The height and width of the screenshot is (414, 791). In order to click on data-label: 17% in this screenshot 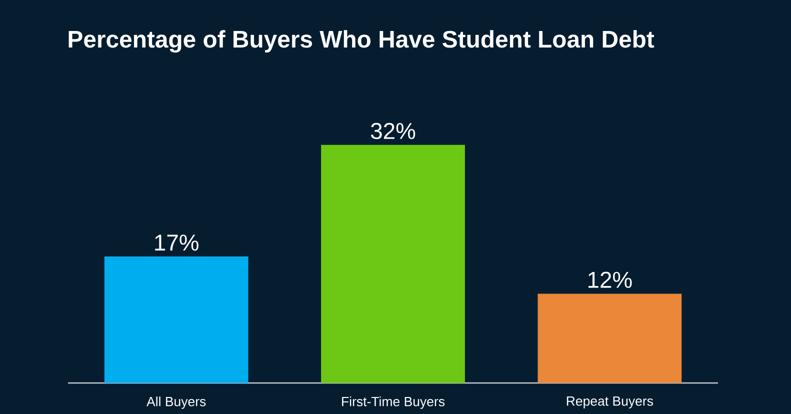, I will do `click(176, 242)`.